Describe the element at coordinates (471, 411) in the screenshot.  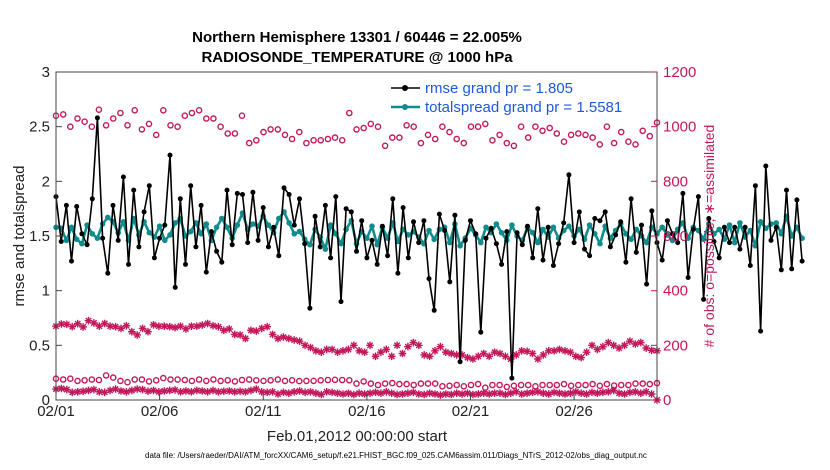
I see `x-tick-label: 02/21` at that location.